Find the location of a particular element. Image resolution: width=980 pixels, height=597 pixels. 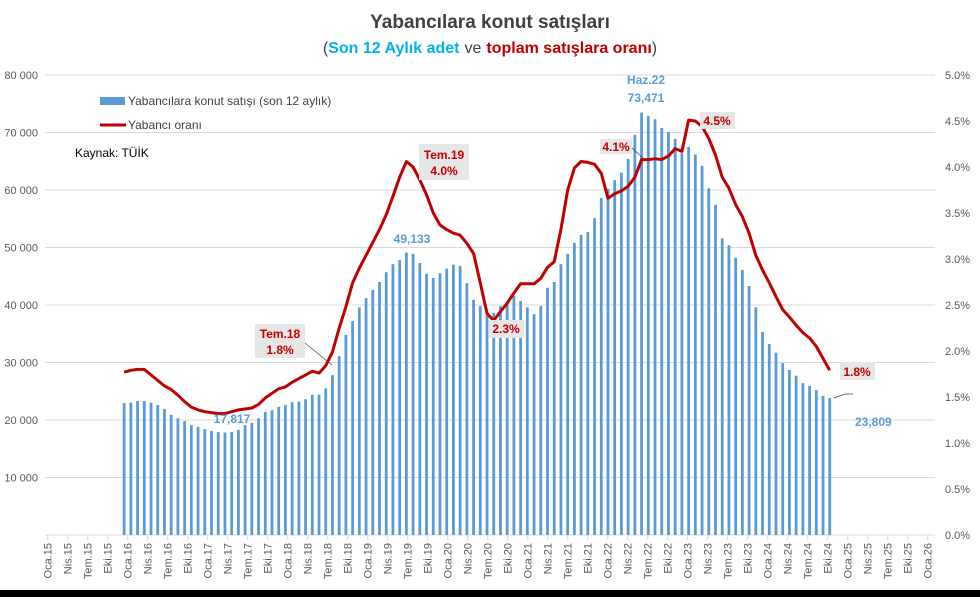

y-left-tick-label: 60 000 is located at coordinates (21, 191).